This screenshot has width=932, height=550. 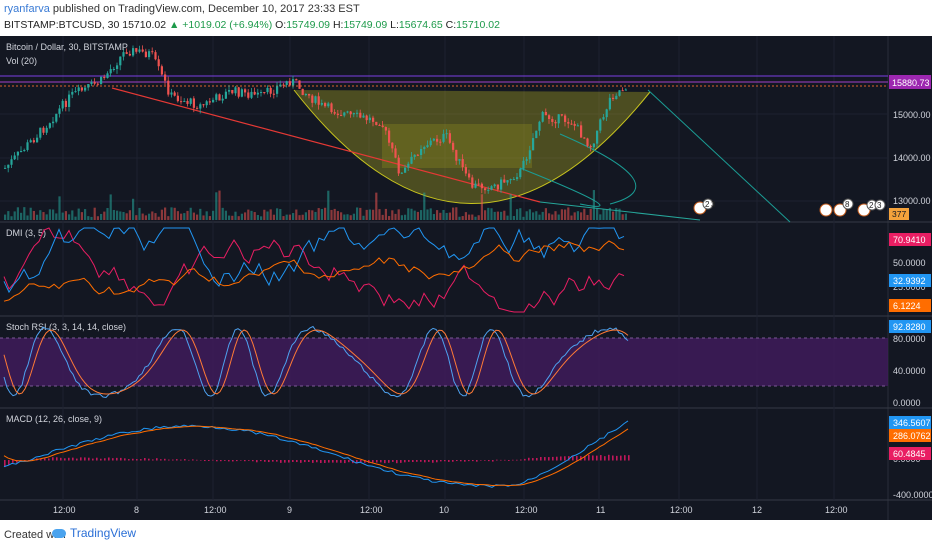 I want to click on dmi-legend: DMI (3, 5), so click(x=26, y=233).